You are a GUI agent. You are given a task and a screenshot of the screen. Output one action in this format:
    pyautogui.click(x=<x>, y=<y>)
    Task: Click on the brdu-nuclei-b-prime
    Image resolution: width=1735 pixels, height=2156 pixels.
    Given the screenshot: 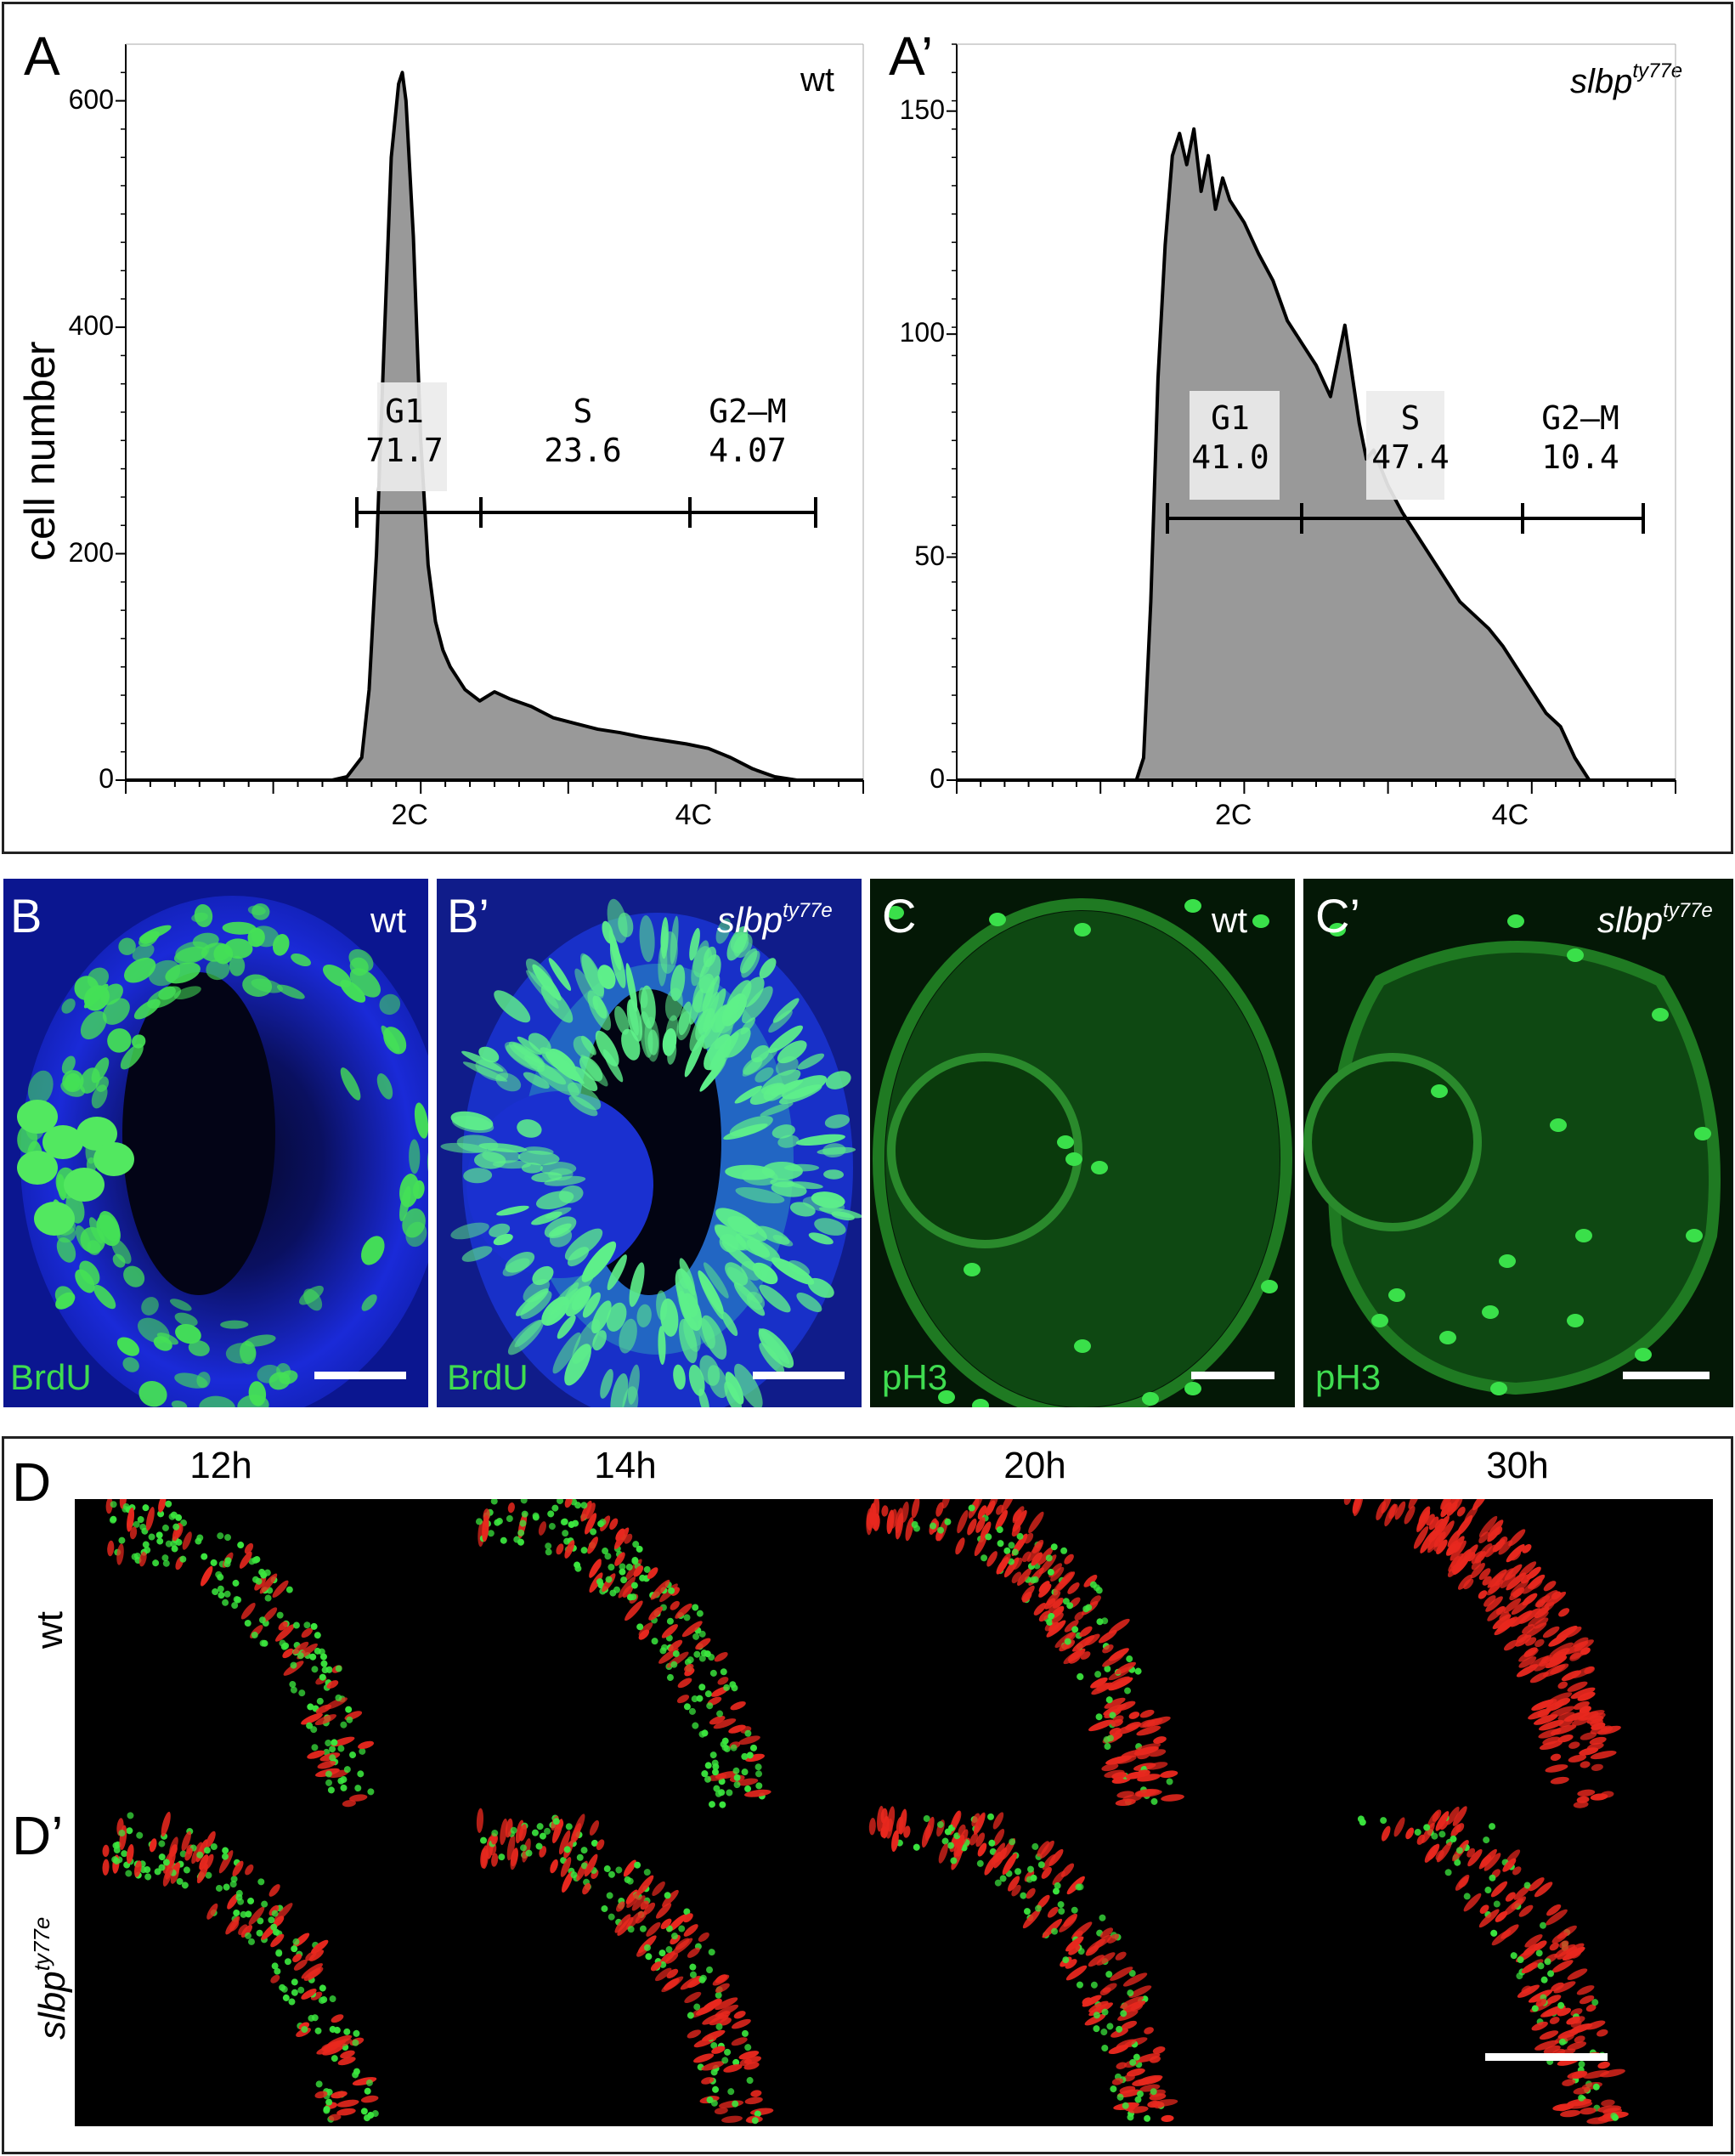 What is the action you would take?
    pyautogui.click(x=651, y=1152)
    